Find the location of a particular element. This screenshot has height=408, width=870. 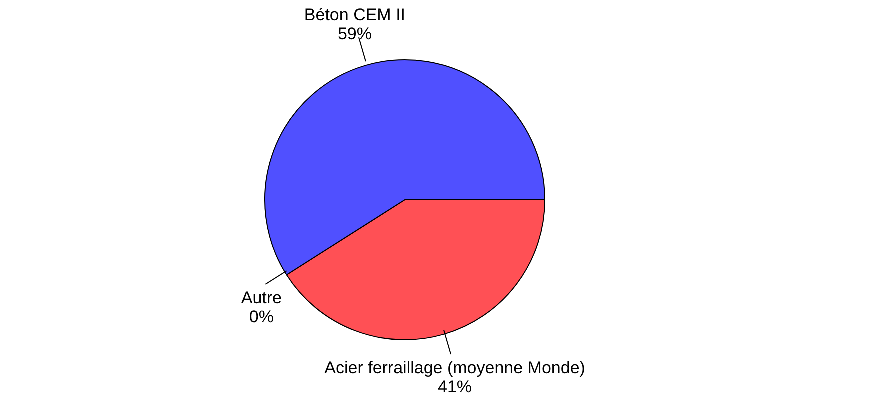

data-label: 41% is located at coordinates (455, 386).